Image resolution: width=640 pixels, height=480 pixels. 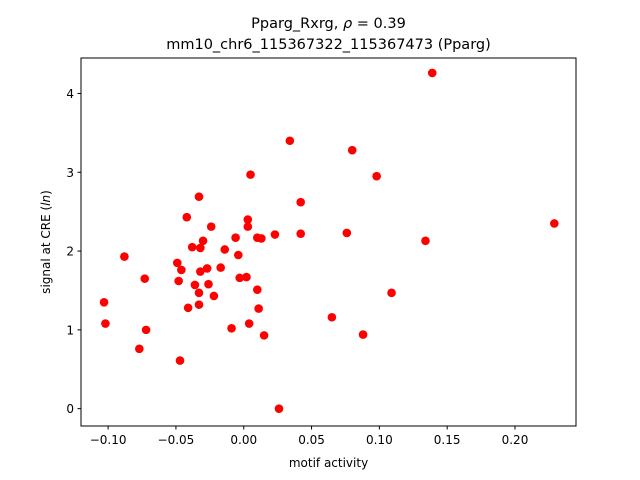 I want to click on chart-title-line2: mm10_chr6_115367322_115367473 (Pparg), so click(x=328, y=45).